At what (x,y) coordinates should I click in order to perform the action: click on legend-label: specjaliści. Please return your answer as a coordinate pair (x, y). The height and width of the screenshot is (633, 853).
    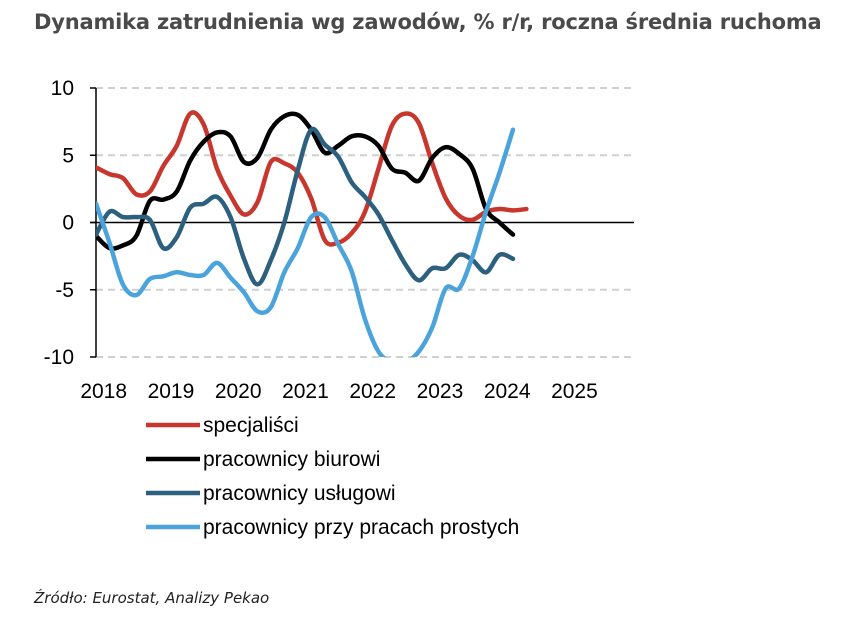
    Looking at the image, I should click on (251, 425).